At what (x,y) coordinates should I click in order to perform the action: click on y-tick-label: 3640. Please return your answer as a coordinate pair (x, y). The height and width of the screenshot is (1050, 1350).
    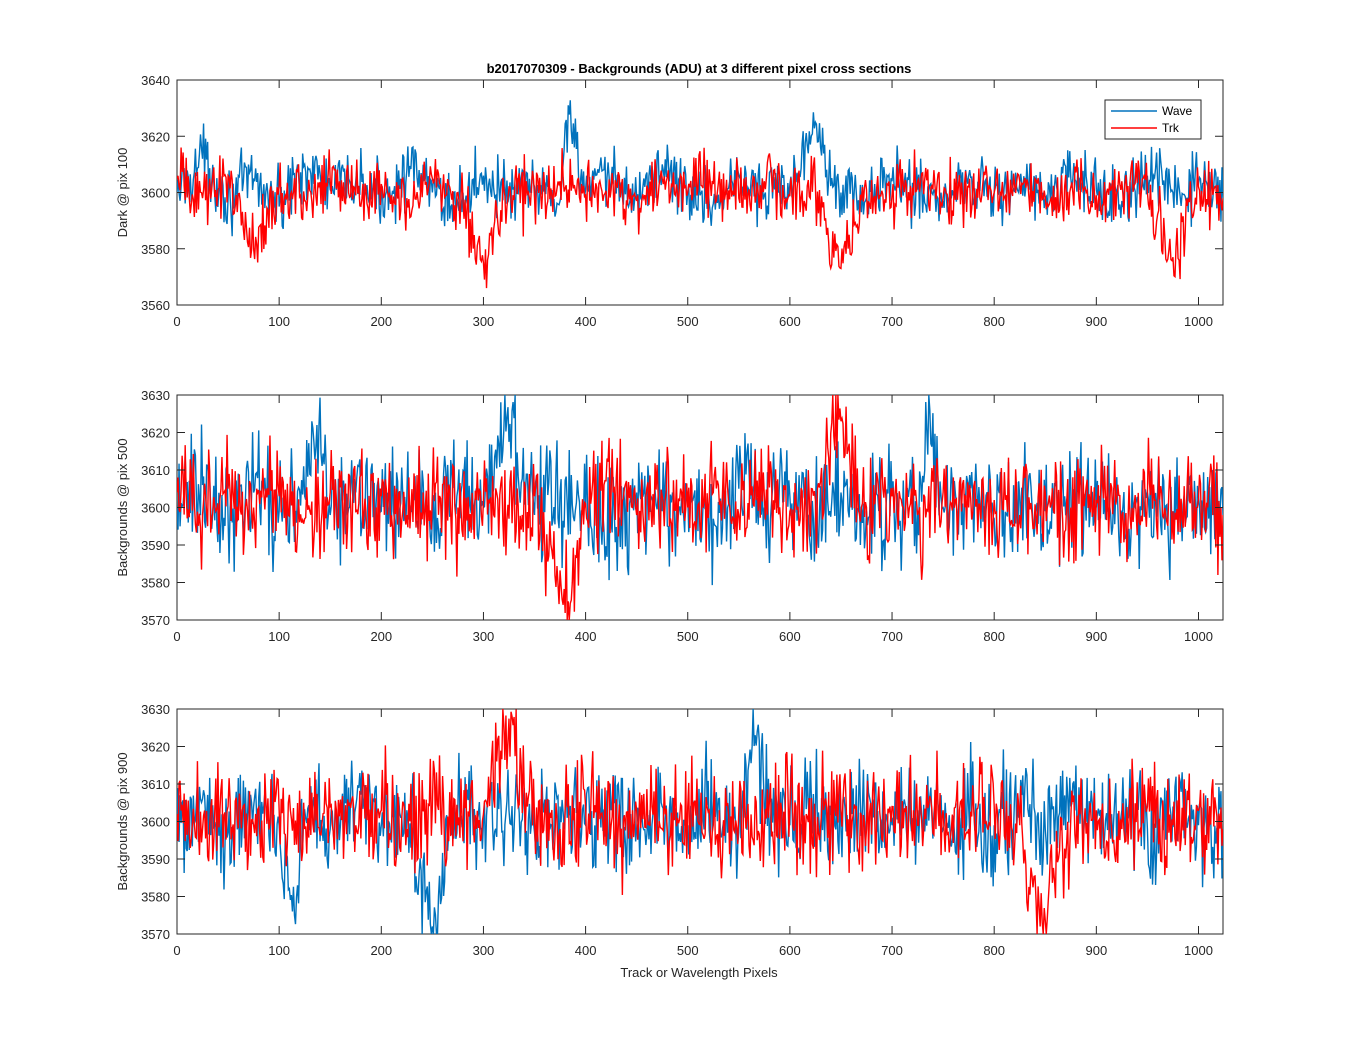
    Looking at the image, I should click on (155, 80).